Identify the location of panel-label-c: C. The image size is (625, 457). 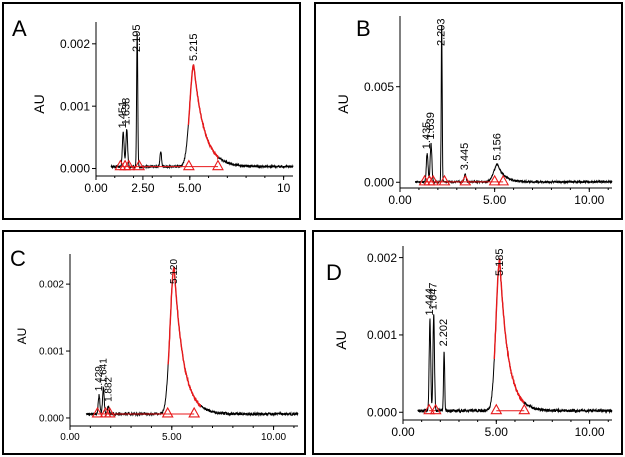
(18, 258).